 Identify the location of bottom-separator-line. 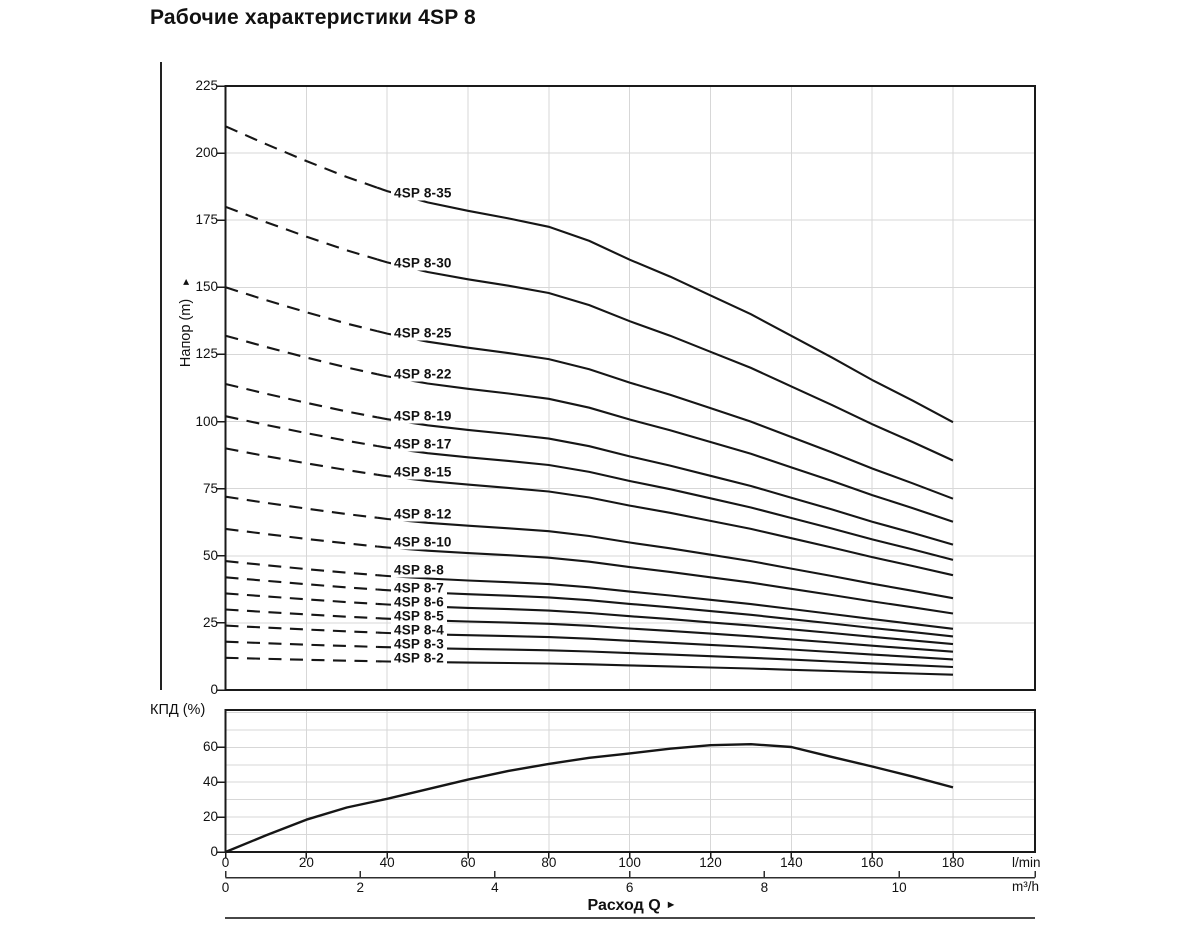
(630, 918).